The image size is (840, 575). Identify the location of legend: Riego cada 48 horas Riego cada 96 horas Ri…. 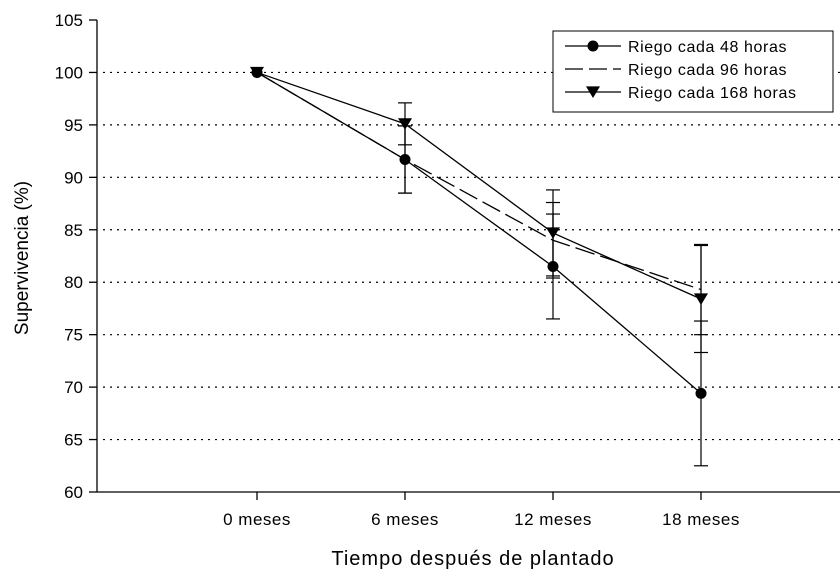
(693, 71).